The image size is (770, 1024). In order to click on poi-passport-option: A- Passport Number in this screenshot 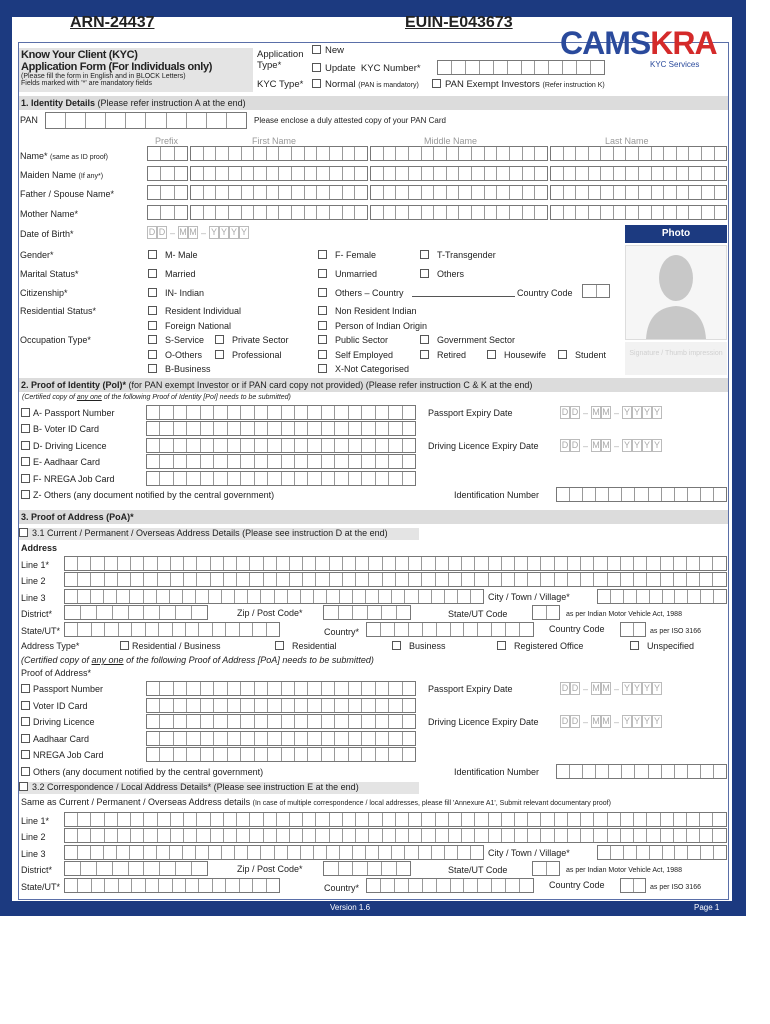, I will do `click(68, 413)`.